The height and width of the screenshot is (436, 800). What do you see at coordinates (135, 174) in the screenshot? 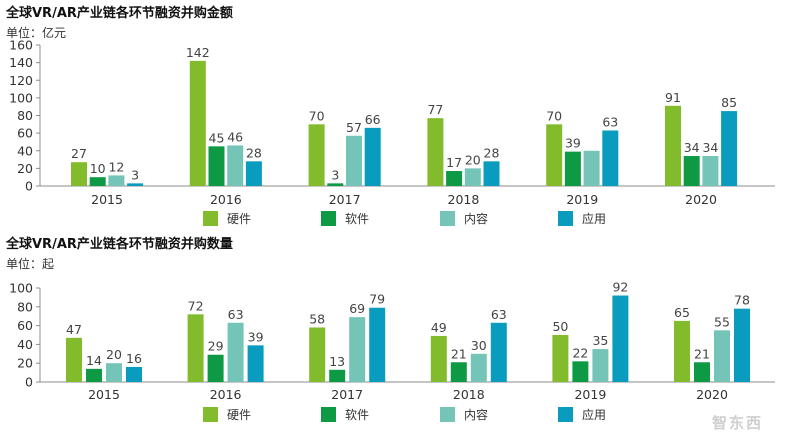
I see `data-label: 3` at bounding box center [135, 174].